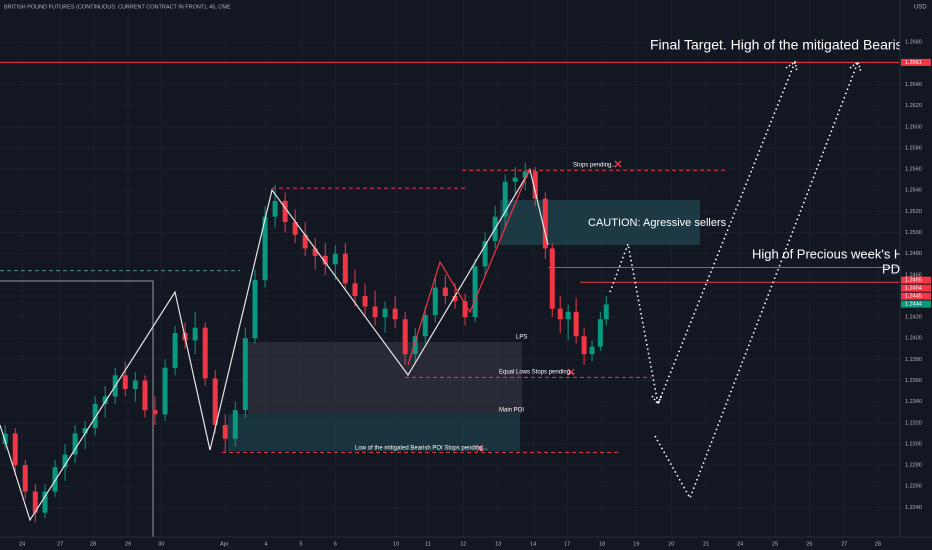  I want to click on y-tick-label: 1.2420, so click(913, 318).